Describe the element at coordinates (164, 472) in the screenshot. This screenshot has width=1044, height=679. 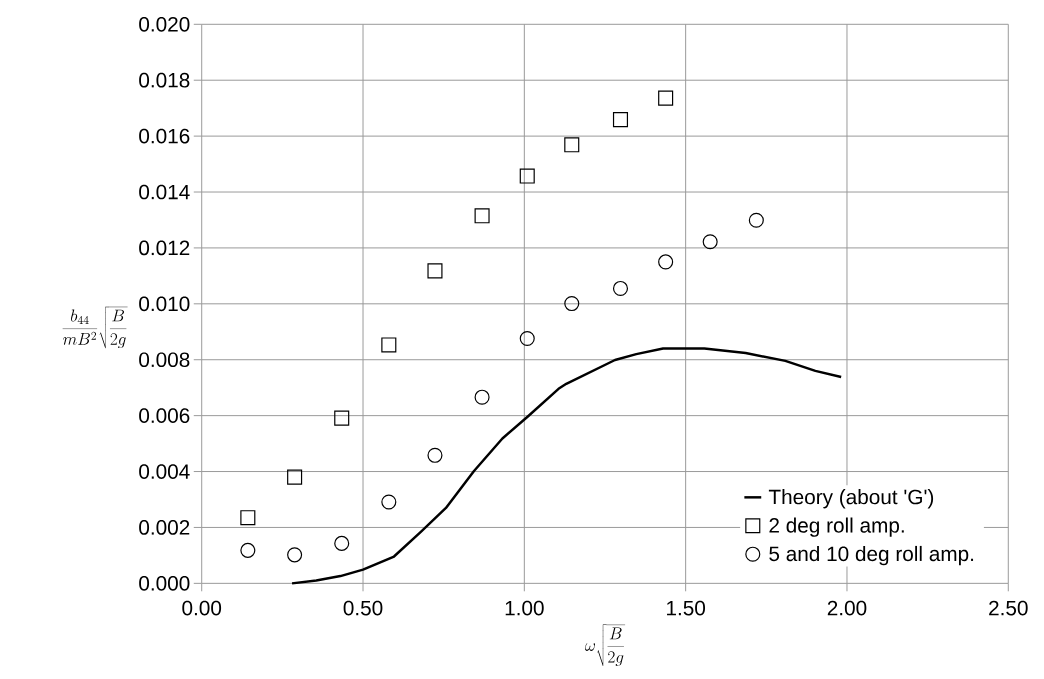
I see `y-tick-label: 0.004` at that location.